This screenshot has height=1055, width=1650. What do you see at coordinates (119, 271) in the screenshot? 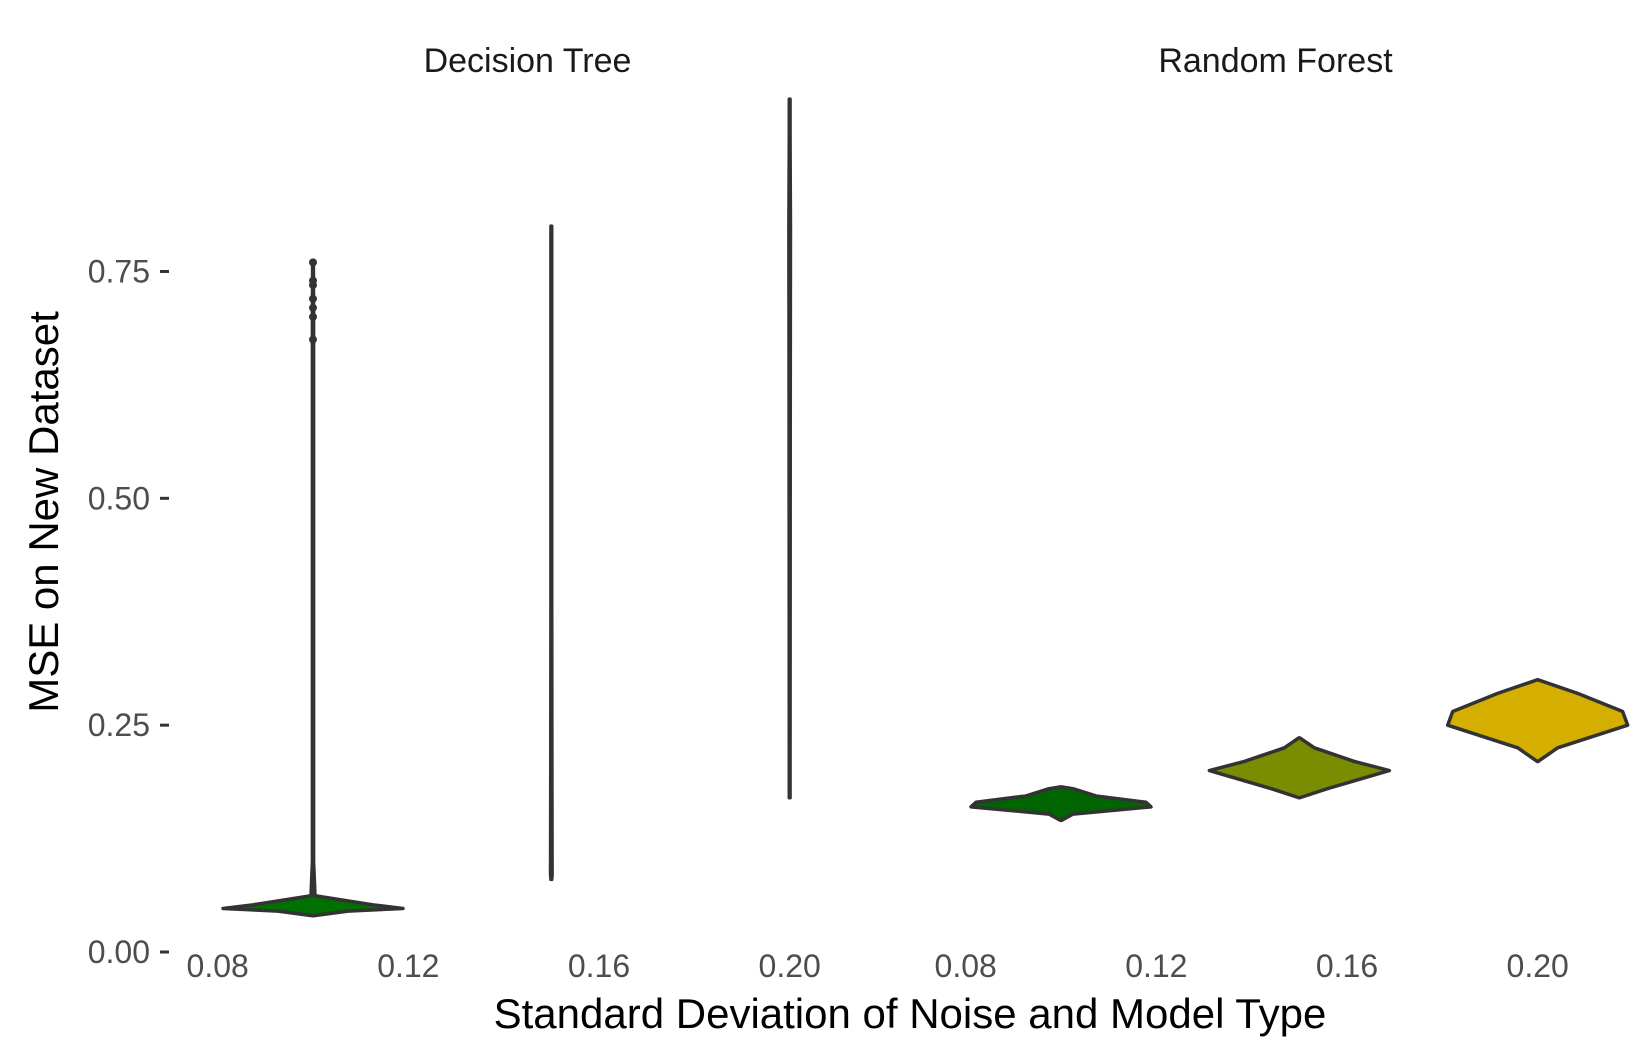
I see `y-tick-label: 0.75` at bounding box center [119, 271].